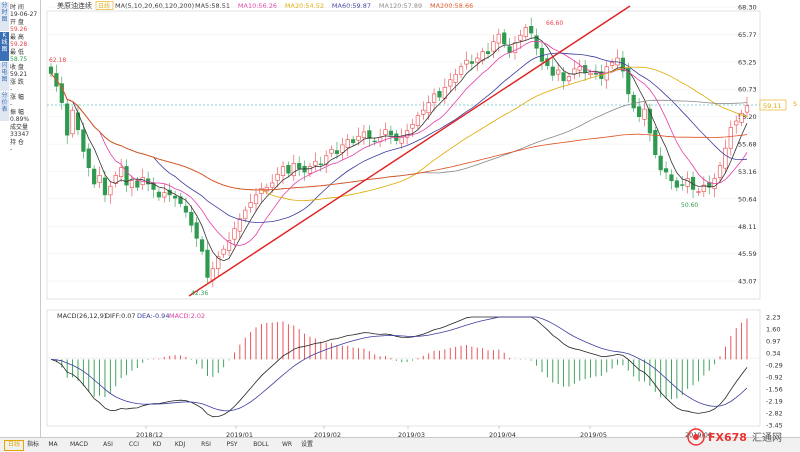 The height and width of the screenshot is (452, 800). I want to click on timeframe-badge: 日线, so click(104, 6).